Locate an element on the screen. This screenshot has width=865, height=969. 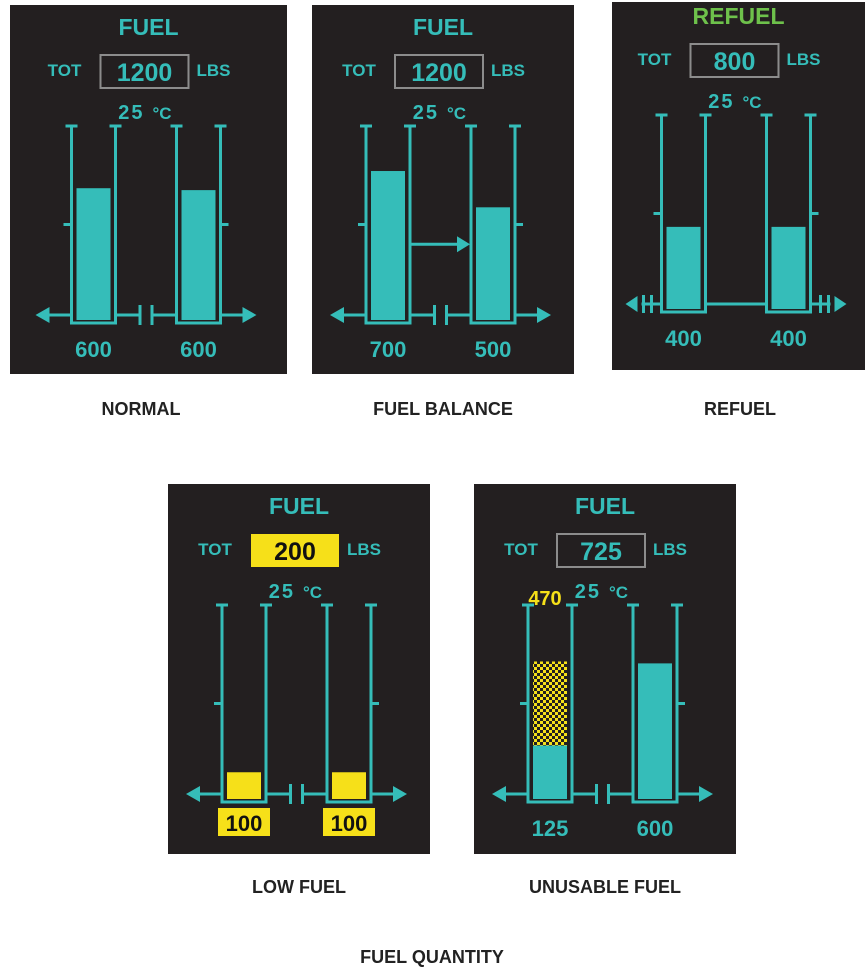
left-tank: 600 is located at coordinates (92, 243).